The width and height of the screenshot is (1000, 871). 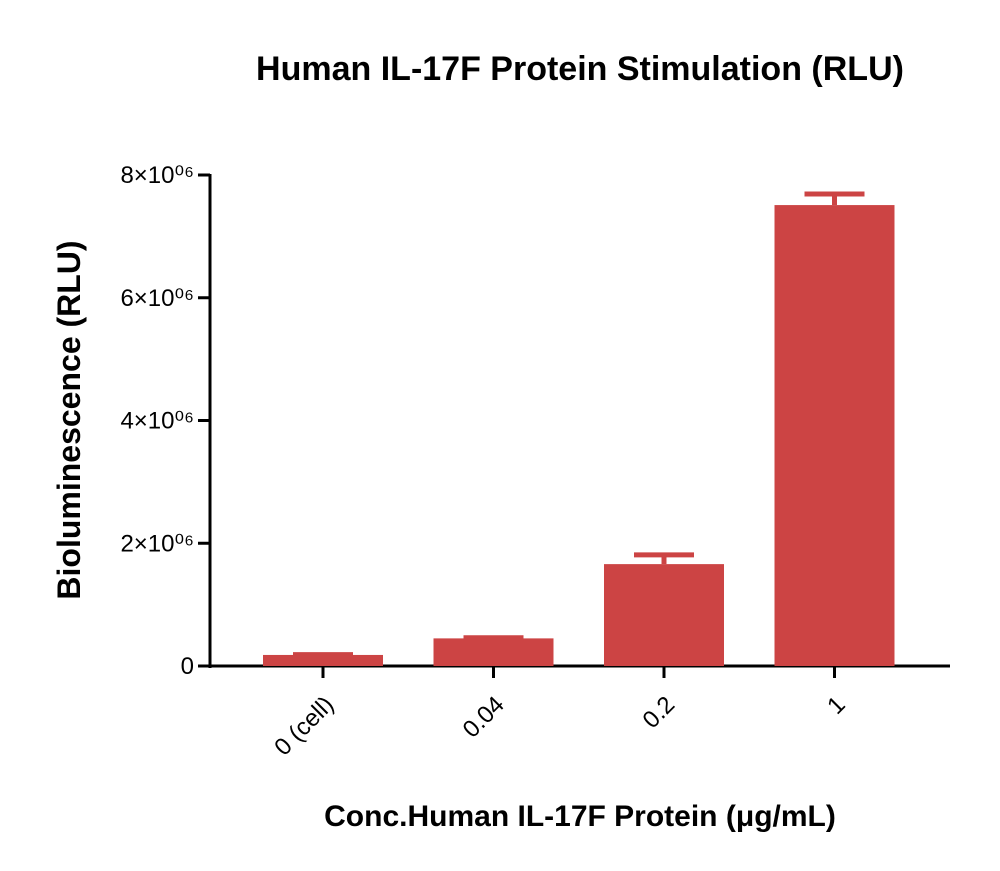 What do you see at coordinates (836, 705) in the screenshot?
I see `x-tick-label: 1` at bounding box center [836, 705].